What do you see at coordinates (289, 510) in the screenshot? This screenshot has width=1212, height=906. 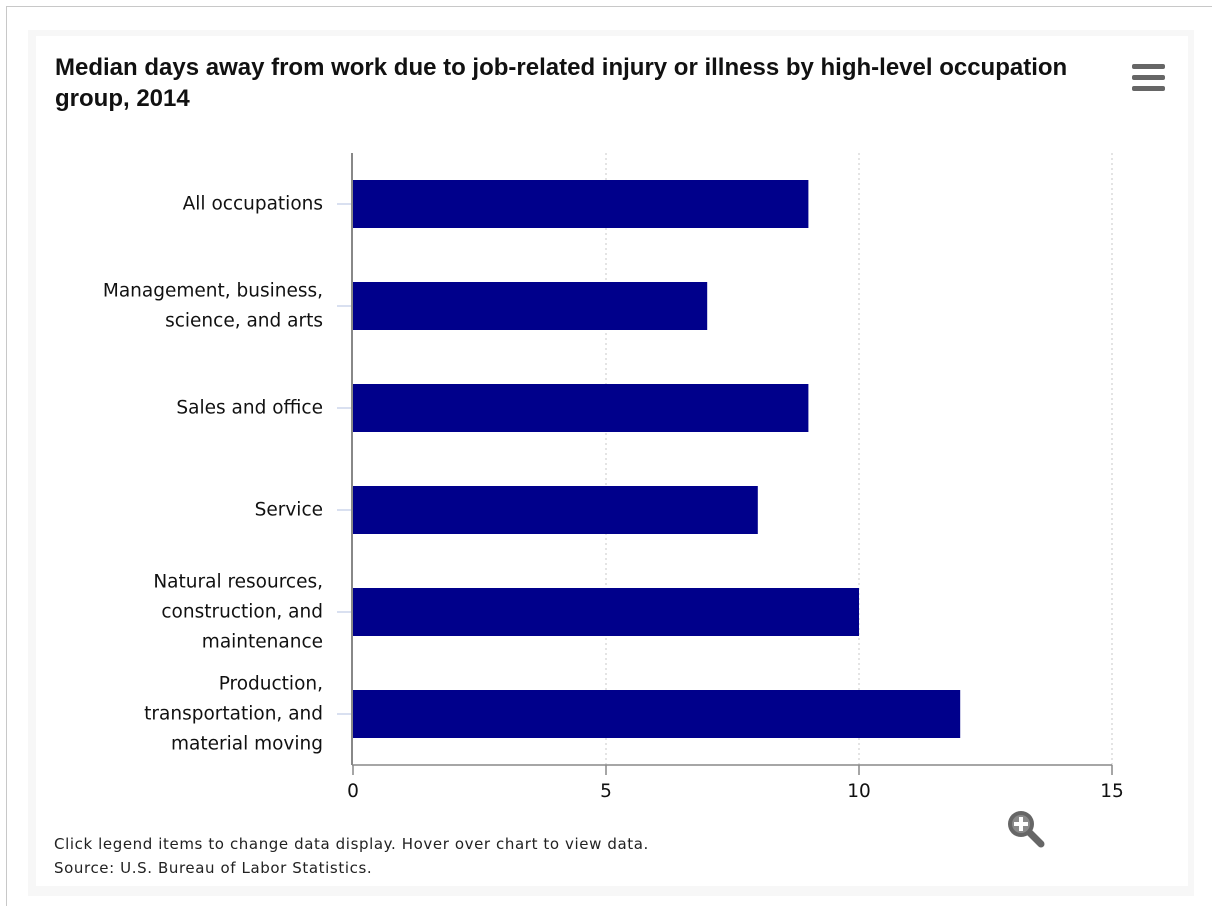 I see `y-tick-label: Service` at bounding box center [289, 510].